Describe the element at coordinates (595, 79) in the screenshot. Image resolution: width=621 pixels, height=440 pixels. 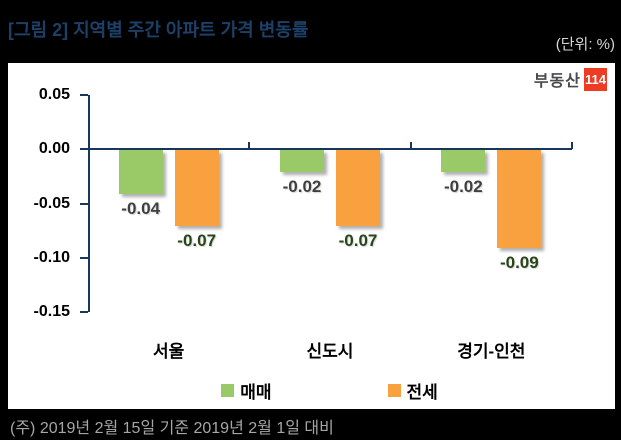
I see `logo-badge: 114` at that location.